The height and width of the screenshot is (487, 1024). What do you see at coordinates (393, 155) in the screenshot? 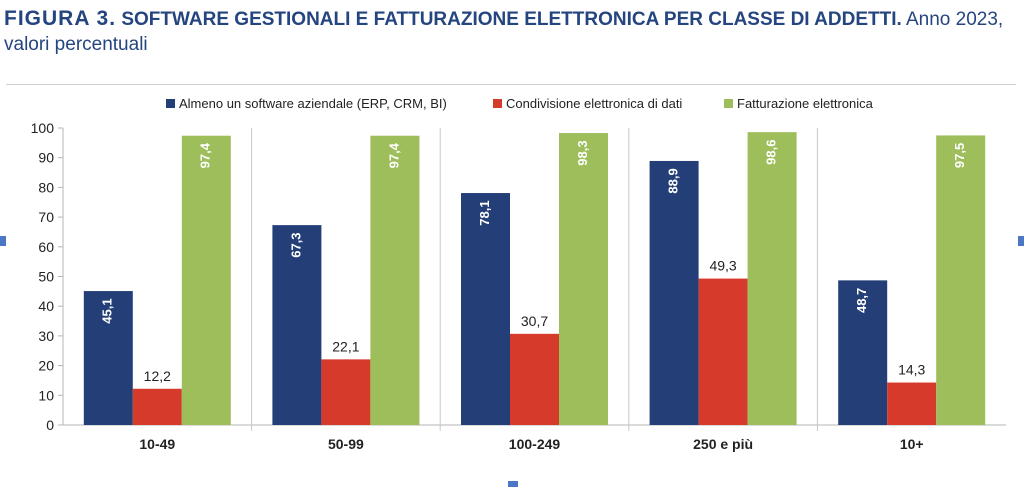
I see `data-label-s3-2: 97,4` at bounding box center [393, 155].